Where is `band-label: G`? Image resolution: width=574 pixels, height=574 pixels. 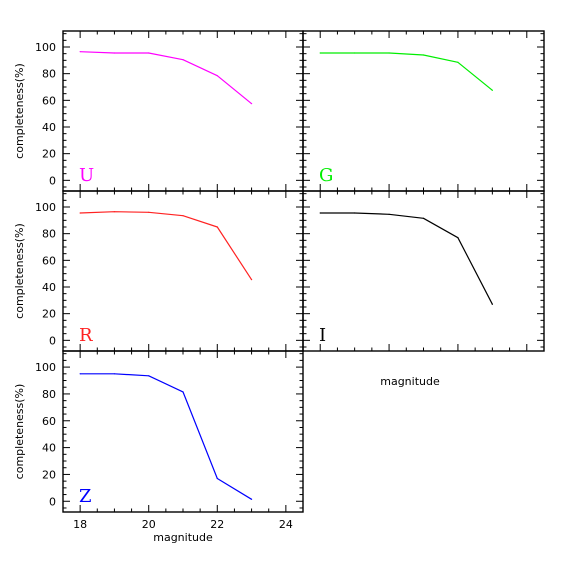
band-label: G is located at coordinates (326, 175).